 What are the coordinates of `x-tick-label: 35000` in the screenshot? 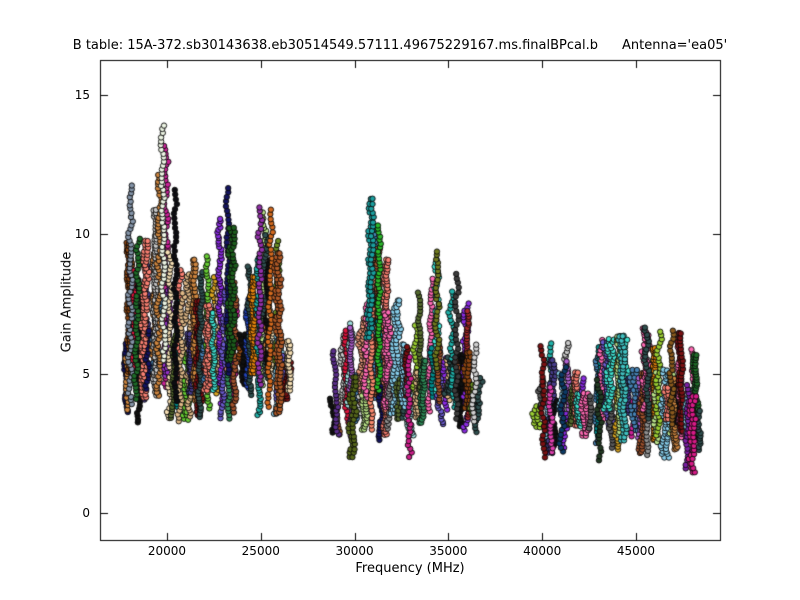 It's located at (448, 551).